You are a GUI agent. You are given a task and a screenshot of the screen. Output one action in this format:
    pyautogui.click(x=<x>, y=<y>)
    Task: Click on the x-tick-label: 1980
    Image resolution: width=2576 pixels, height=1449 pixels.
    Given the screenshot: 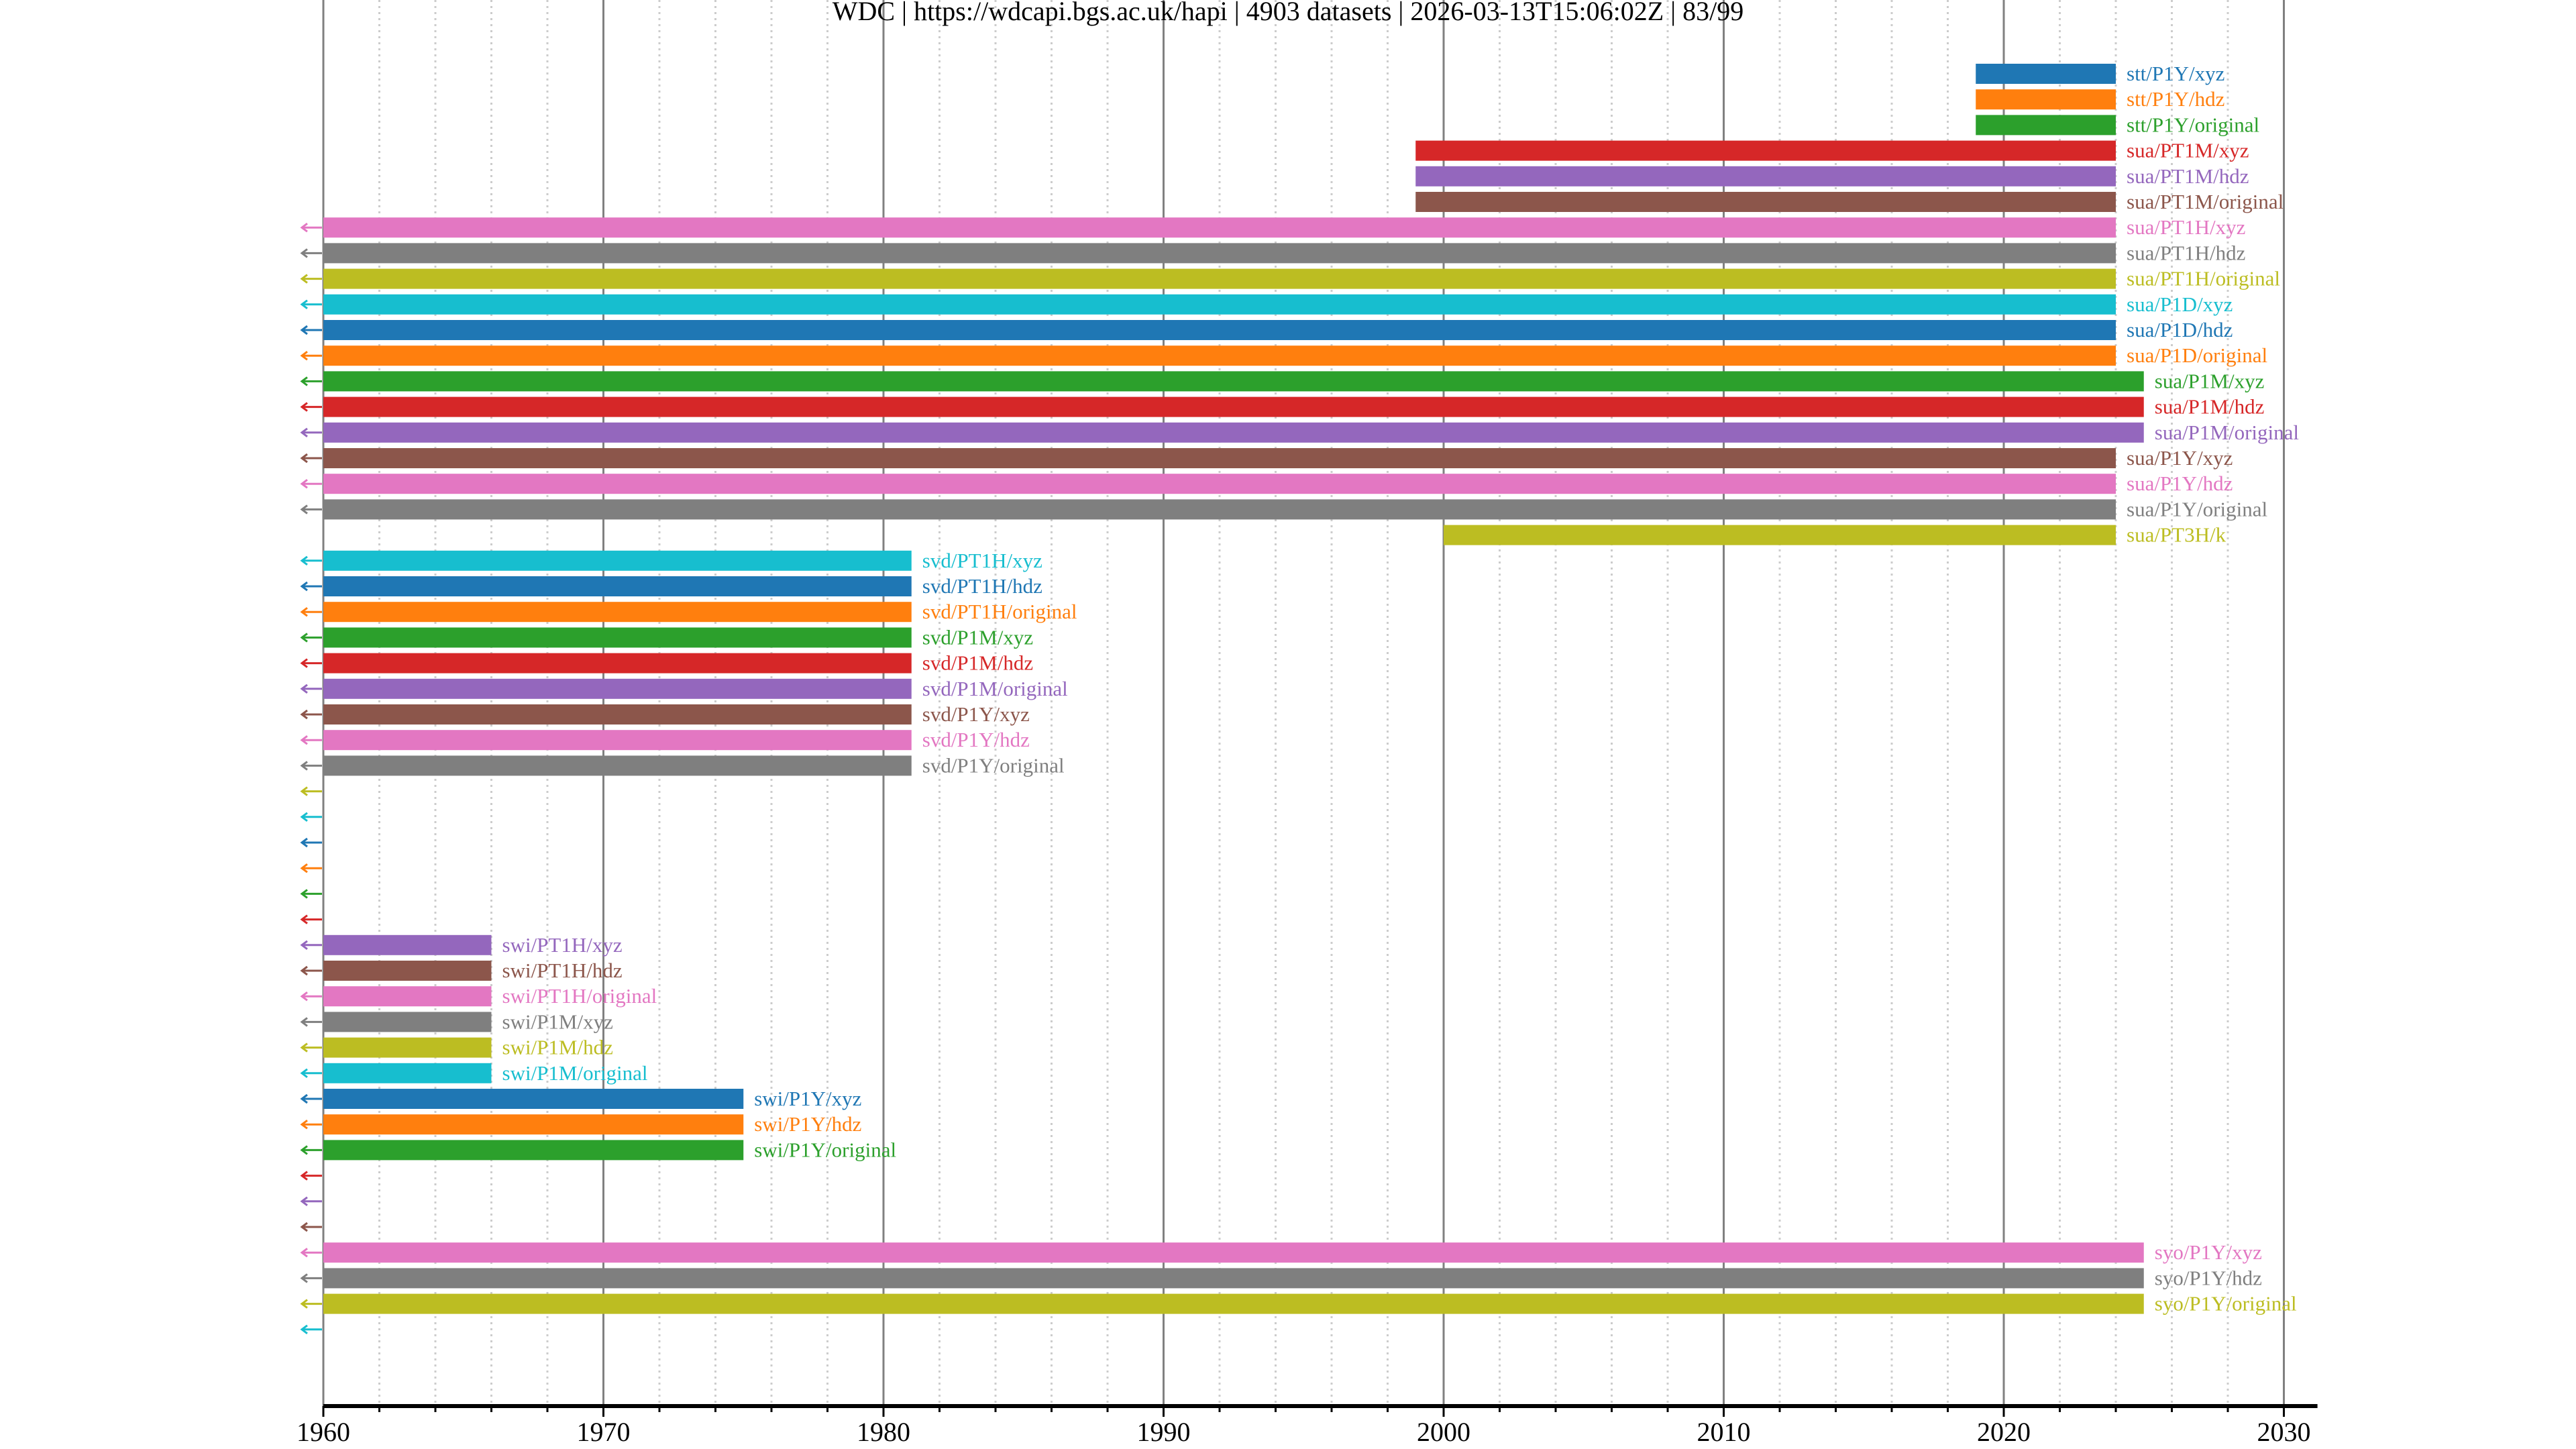 What is the action you would take?
    pyautogui.click(x=883, y=1432)
    